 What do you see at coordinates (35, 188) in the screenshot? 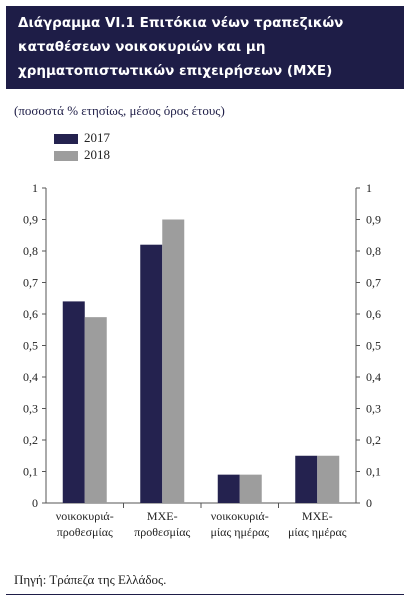
I see `y-tick-label-left: 1` at bounding box center [35, 188].